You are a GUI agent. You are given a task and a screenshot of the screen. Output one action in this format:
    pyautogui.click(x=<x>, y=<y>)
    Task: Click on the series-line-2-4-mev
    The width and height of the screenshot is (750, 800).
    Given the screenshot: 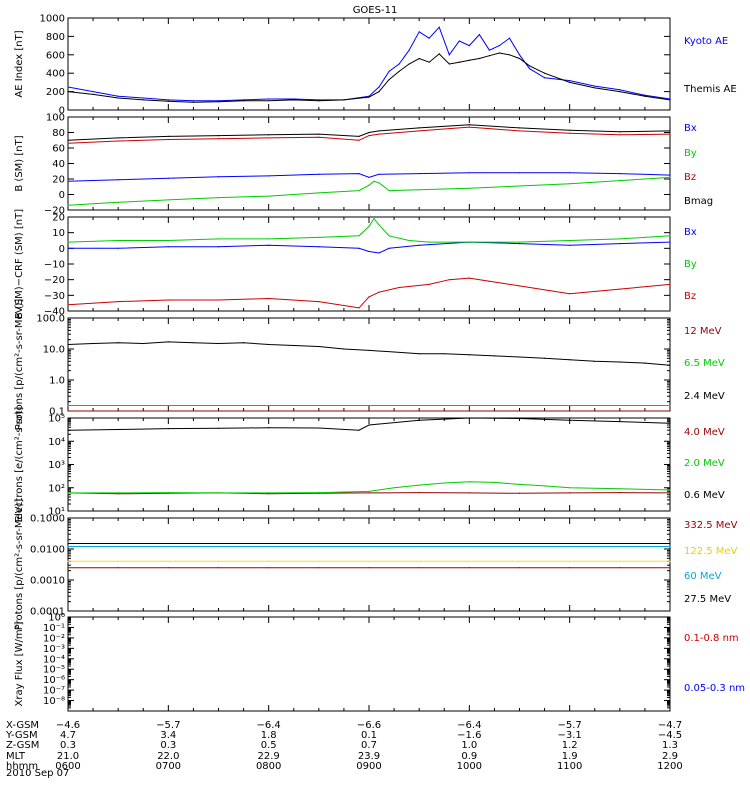 What is the action you would take?
    pyautogui.click(x=369, y=353)
    